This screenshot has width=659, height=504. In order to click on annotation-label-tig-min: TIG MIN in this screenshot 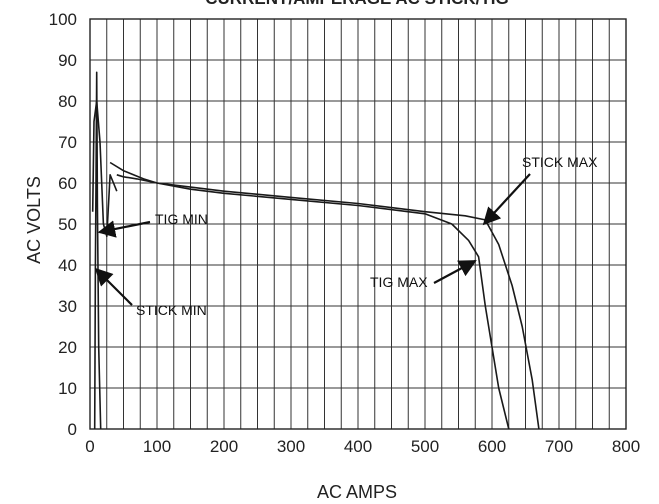, I will do `click(181, 219)`.